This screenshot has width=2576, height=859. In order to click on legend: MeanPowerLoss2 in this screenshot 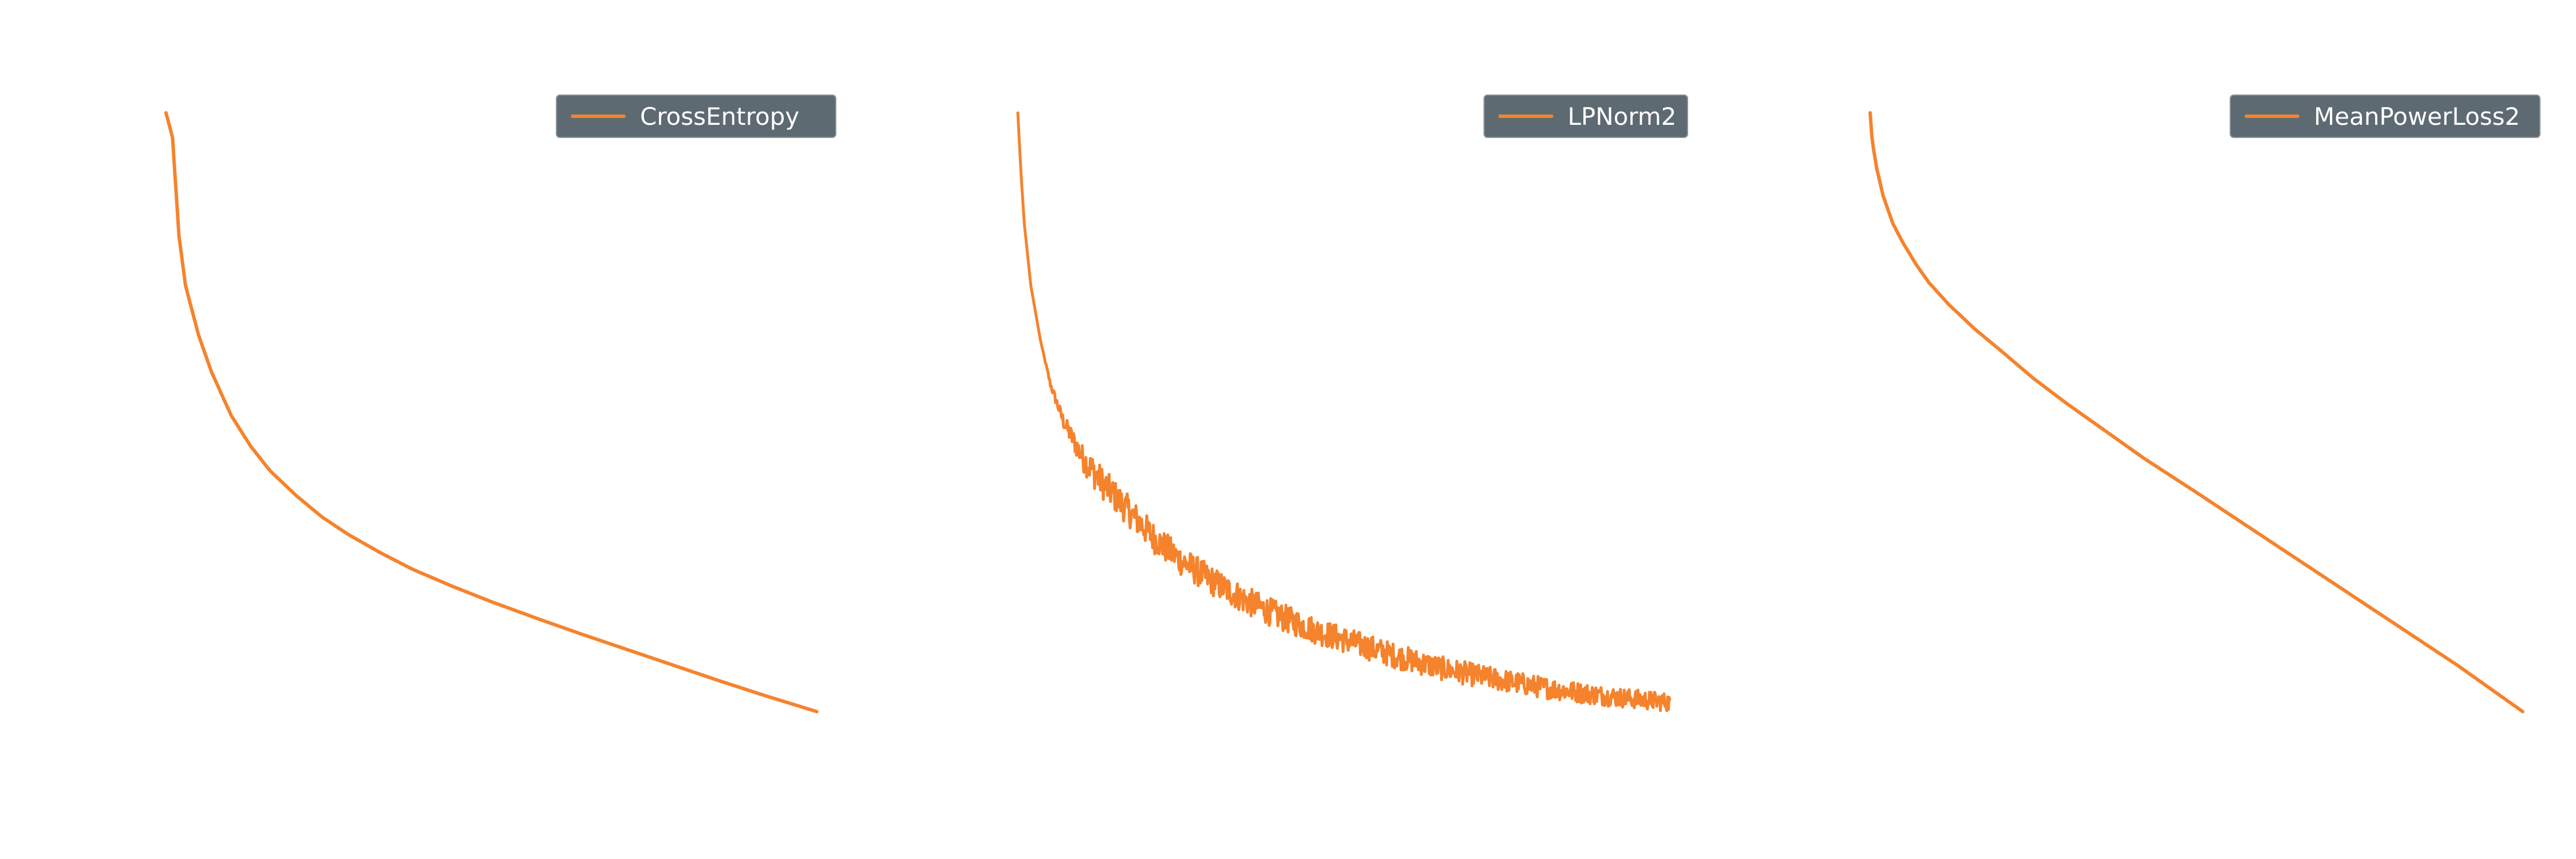, I will do `click(2385, 116)`.